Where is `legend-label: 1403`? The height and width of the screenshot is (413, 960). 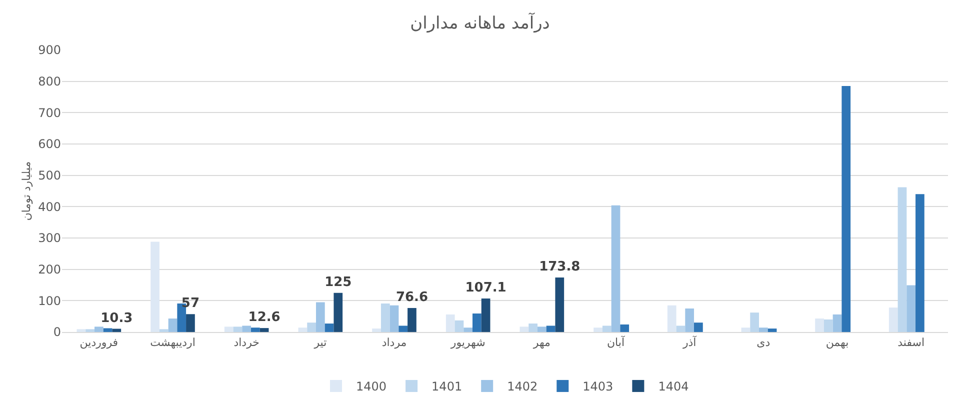 legend-label: 1403 is located at coordinates (598, 387).